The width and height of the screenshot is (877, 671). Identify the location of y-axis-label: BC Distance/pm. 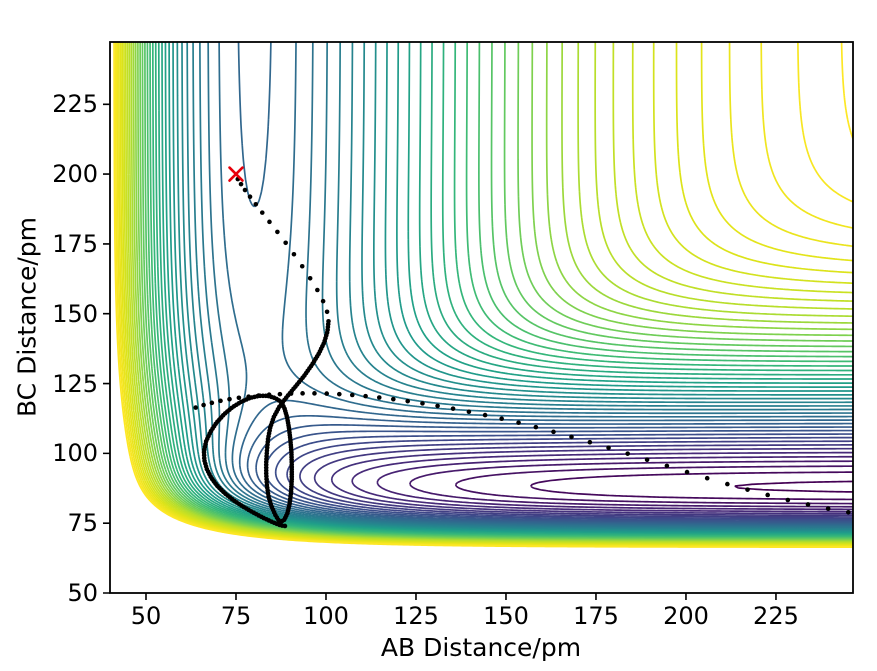
(27, 317).